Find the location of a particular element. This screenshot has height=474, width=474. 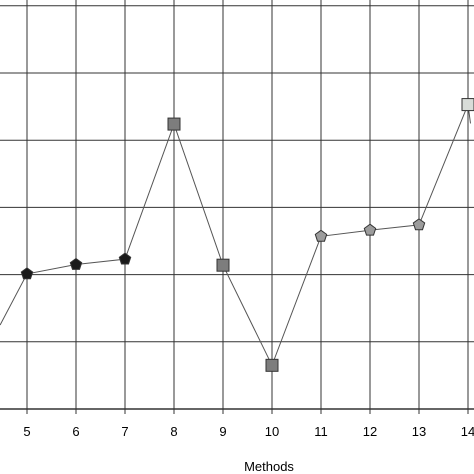

x-tick-label-7: 7 is located at coordinates (124, 431).